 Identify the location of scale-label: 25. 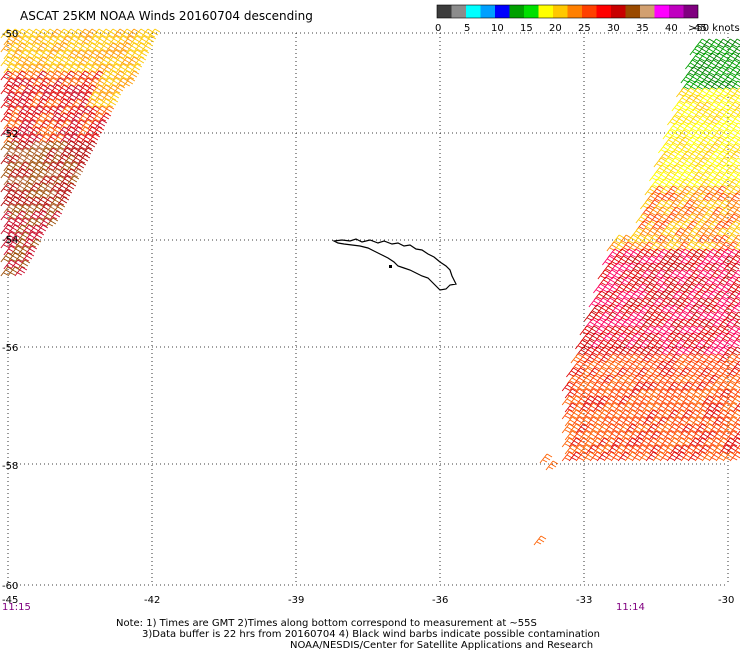
(584, 28).